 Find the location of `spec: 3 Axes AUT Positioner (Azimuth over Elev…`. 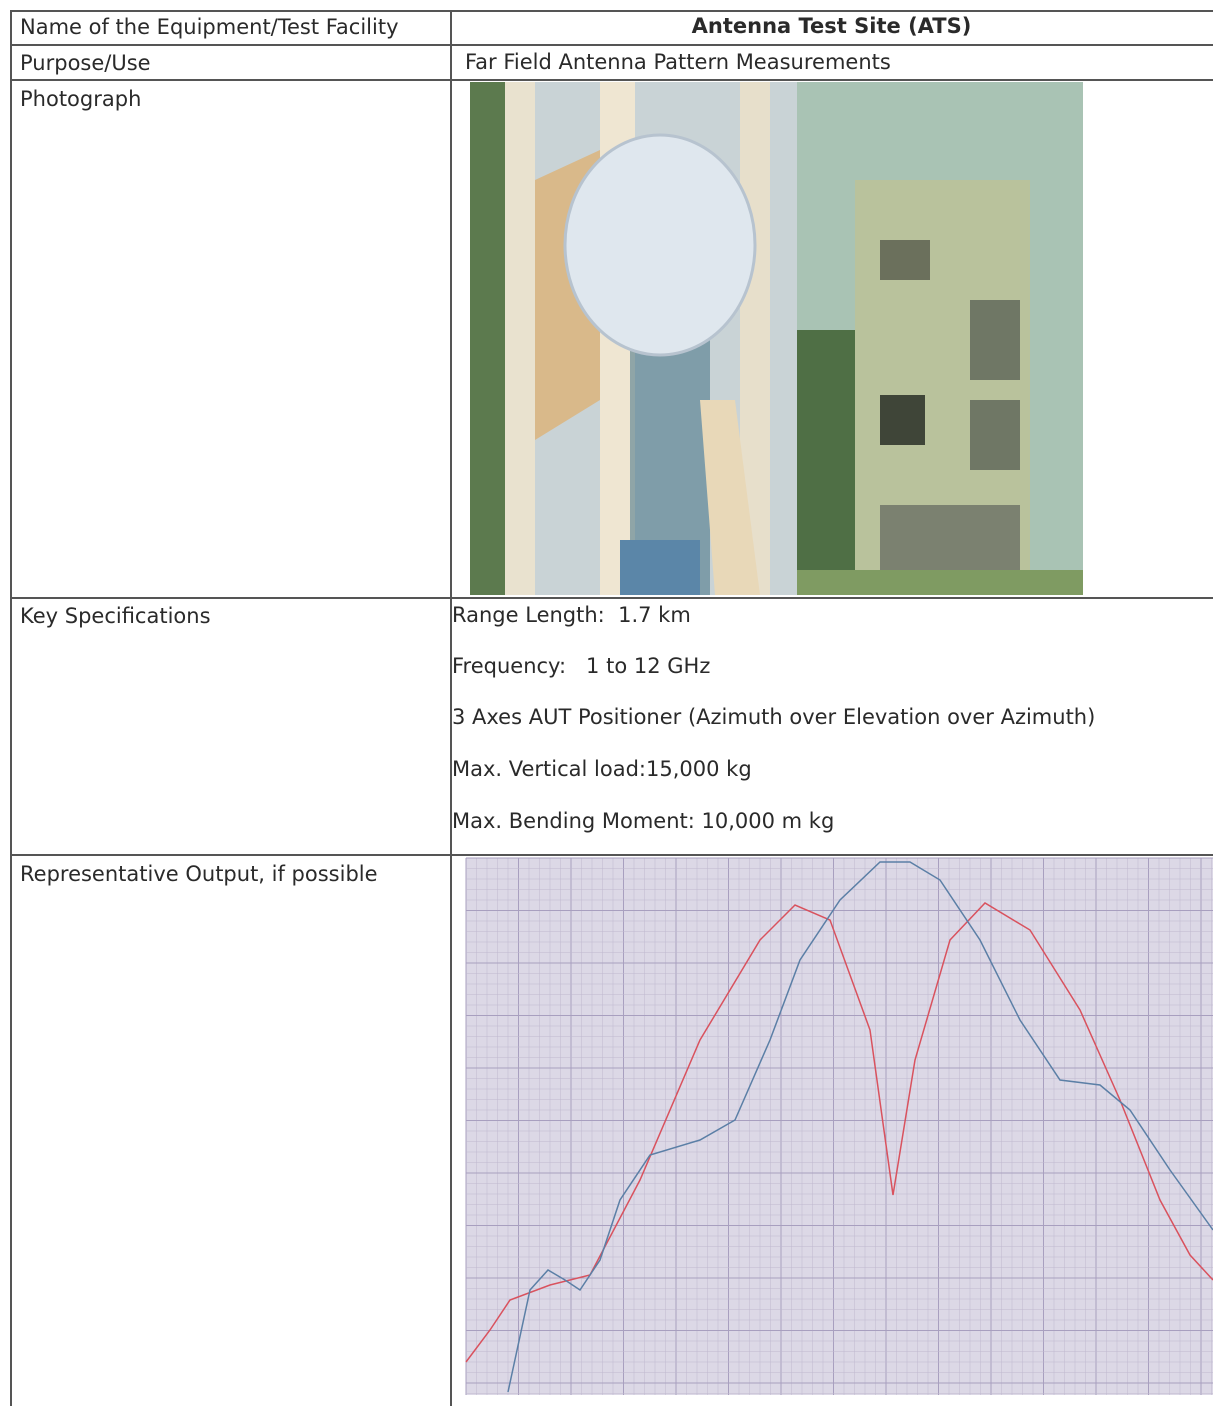

spec: 3 Axes AUT Positioner (Azimuth over Elev… is located at coordinates (774, 717).